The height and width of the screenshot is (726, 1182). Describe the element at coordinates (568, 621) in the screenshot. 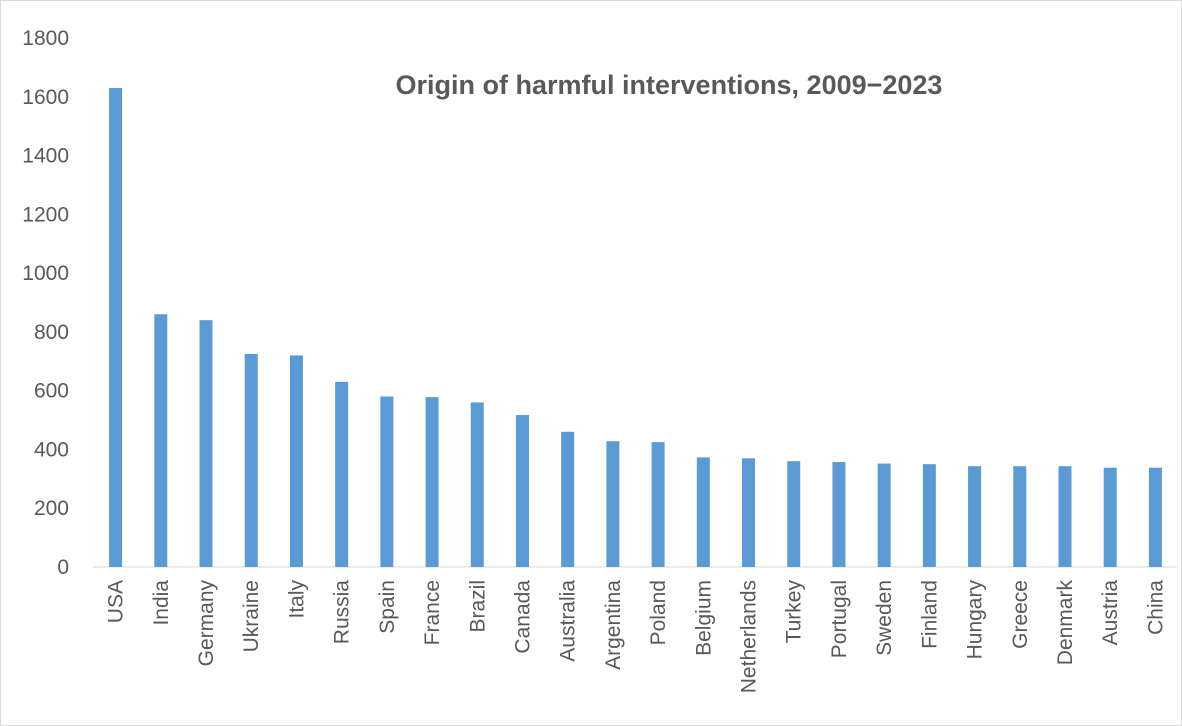

I see `category-label: Australia` at that location.